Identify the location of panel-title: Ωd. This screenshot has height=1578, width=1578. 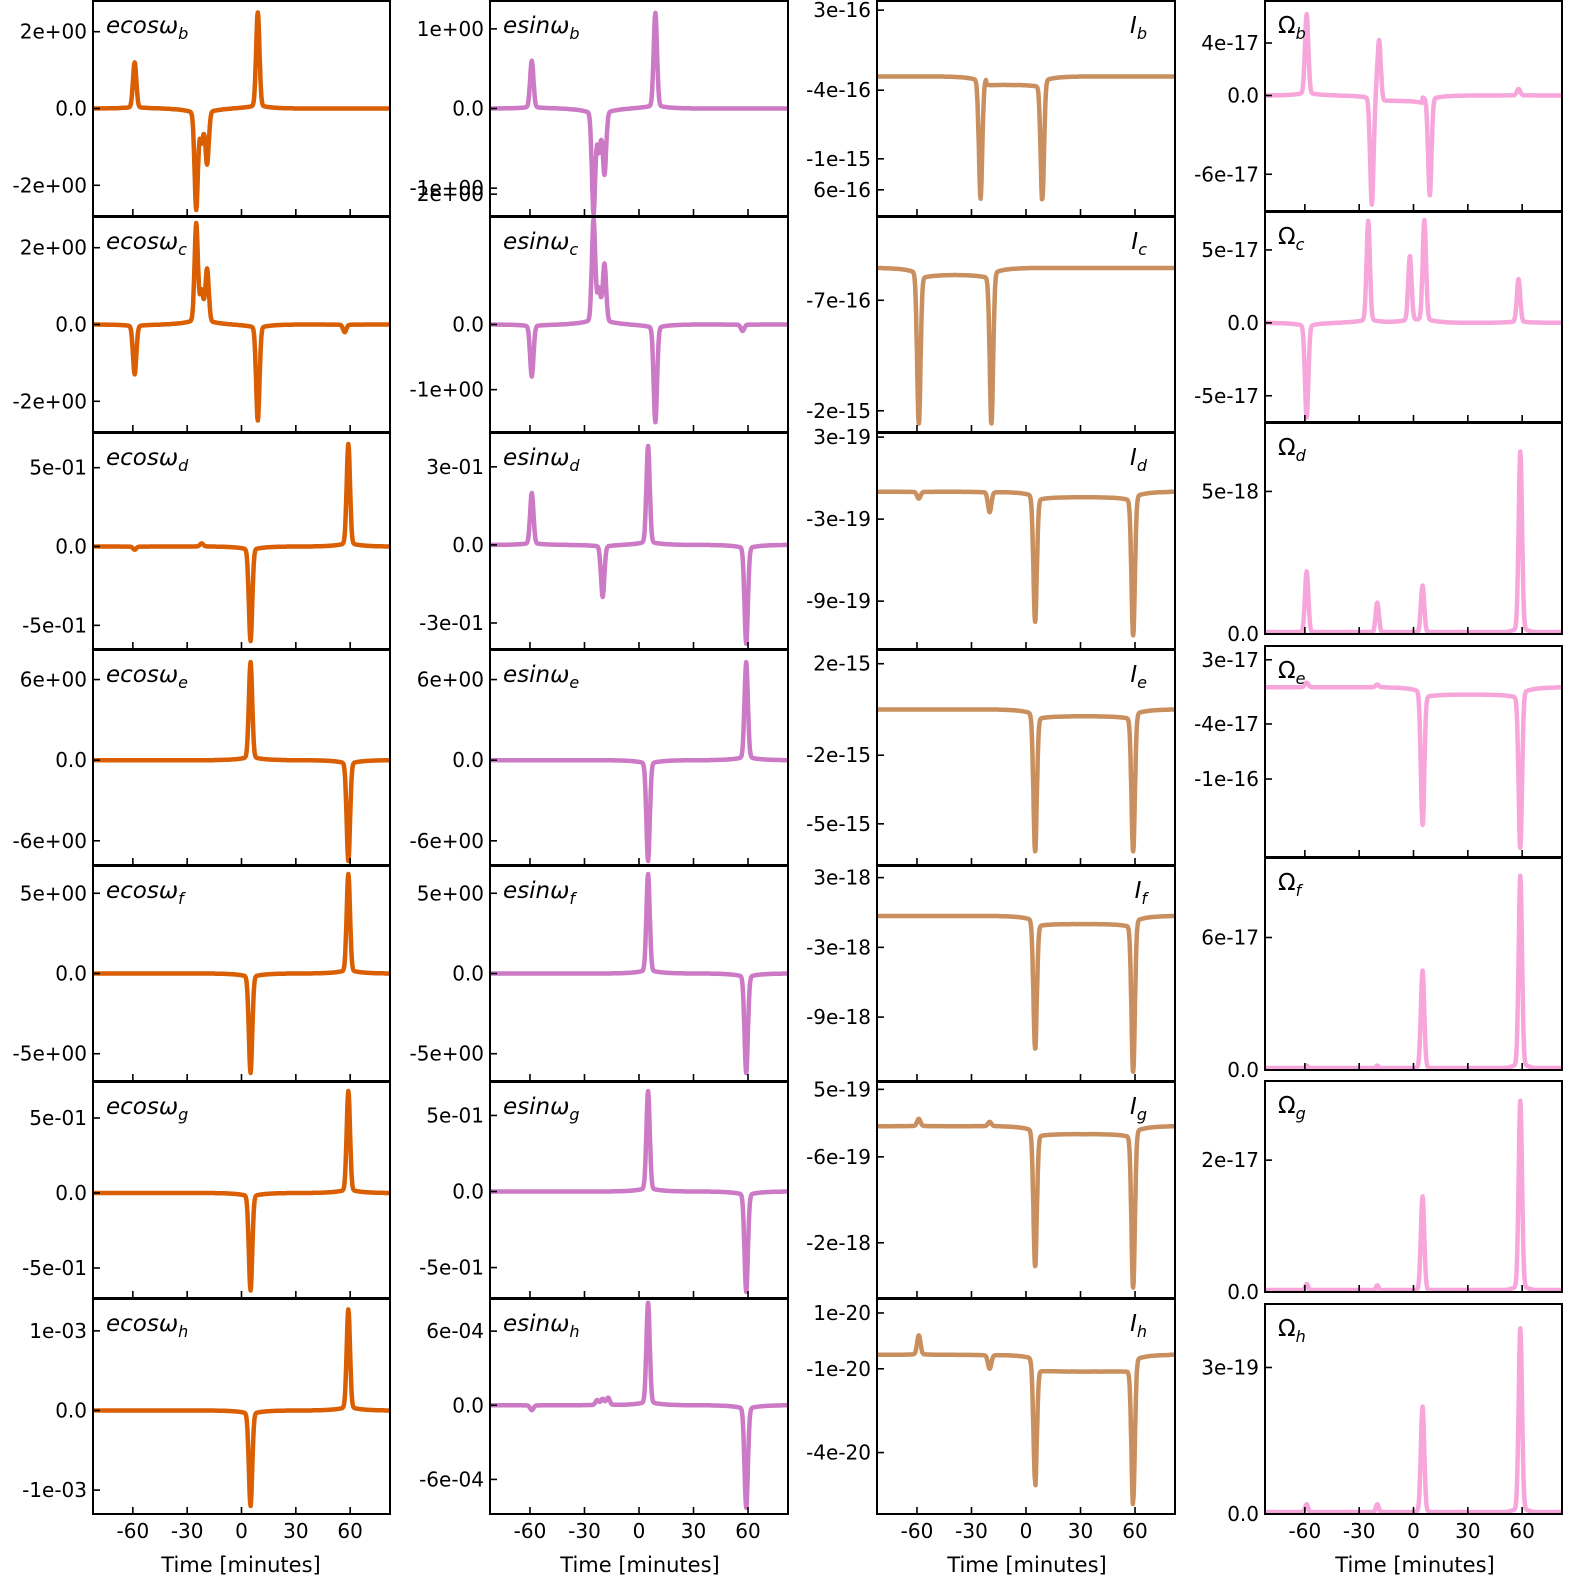
(1292, 450).